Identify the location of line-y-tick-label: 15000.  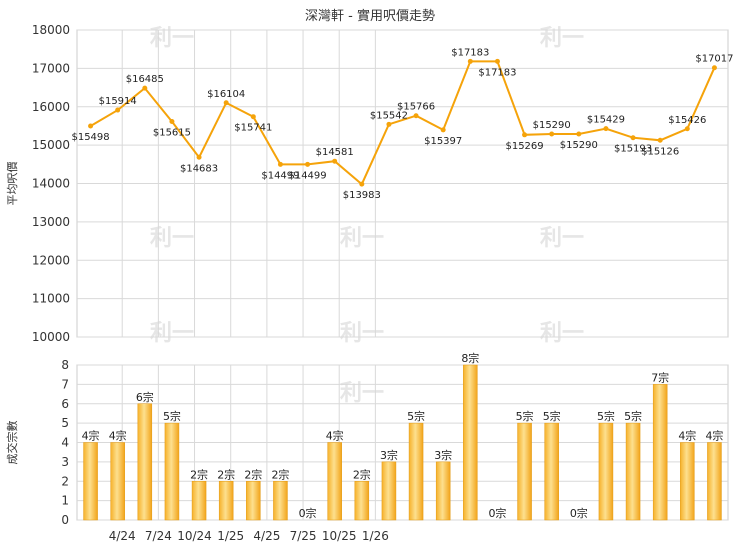
(51, 145).